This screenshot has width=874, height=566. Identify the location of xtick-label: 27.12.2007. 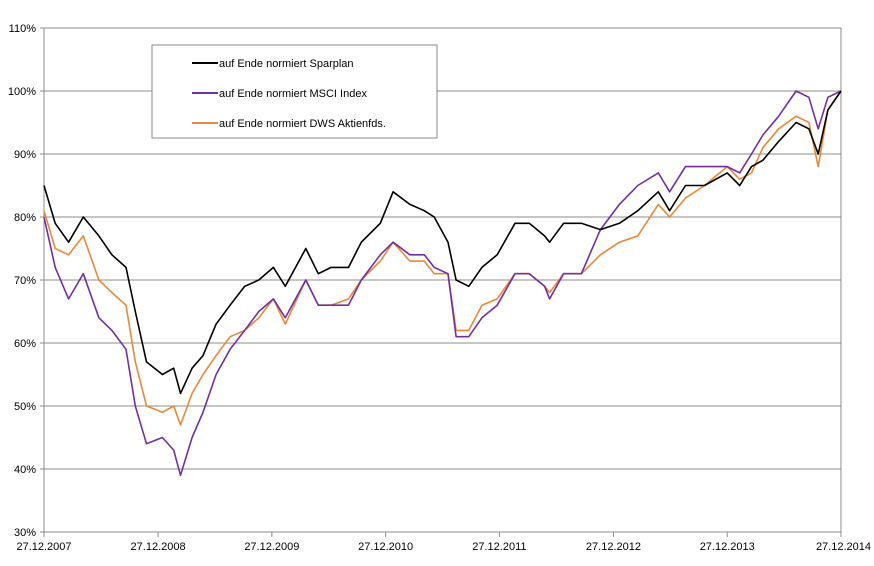
(43, 547).